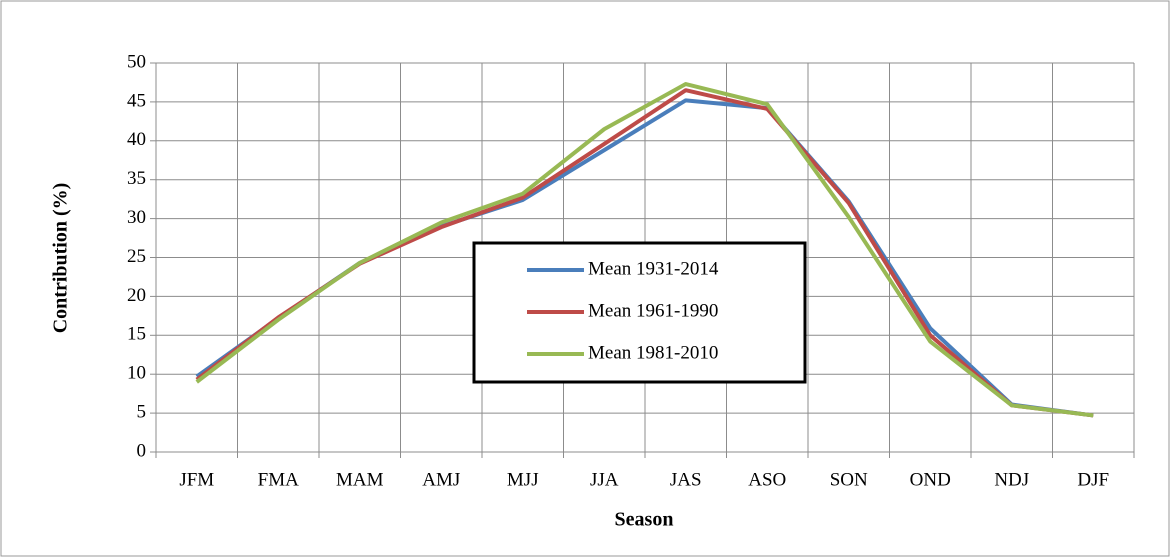  I want to click on x-tick-label: NDJ, so click(1011, 479).